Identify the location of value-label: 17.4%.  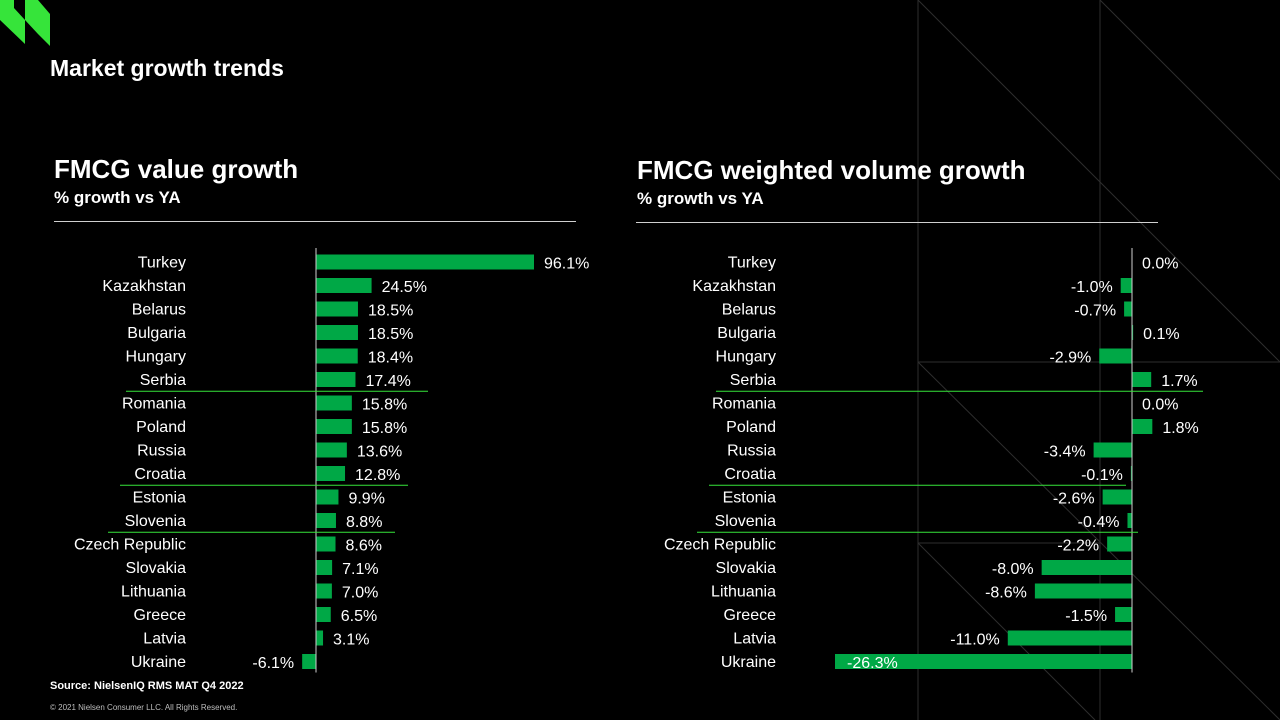
(387, 381).